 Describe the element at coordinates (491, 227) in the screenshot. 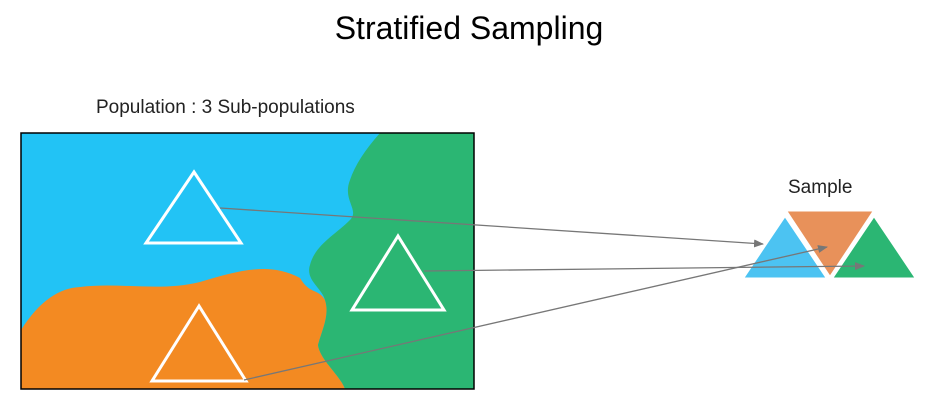

I see `arrow-blue-to-sample` at that location.